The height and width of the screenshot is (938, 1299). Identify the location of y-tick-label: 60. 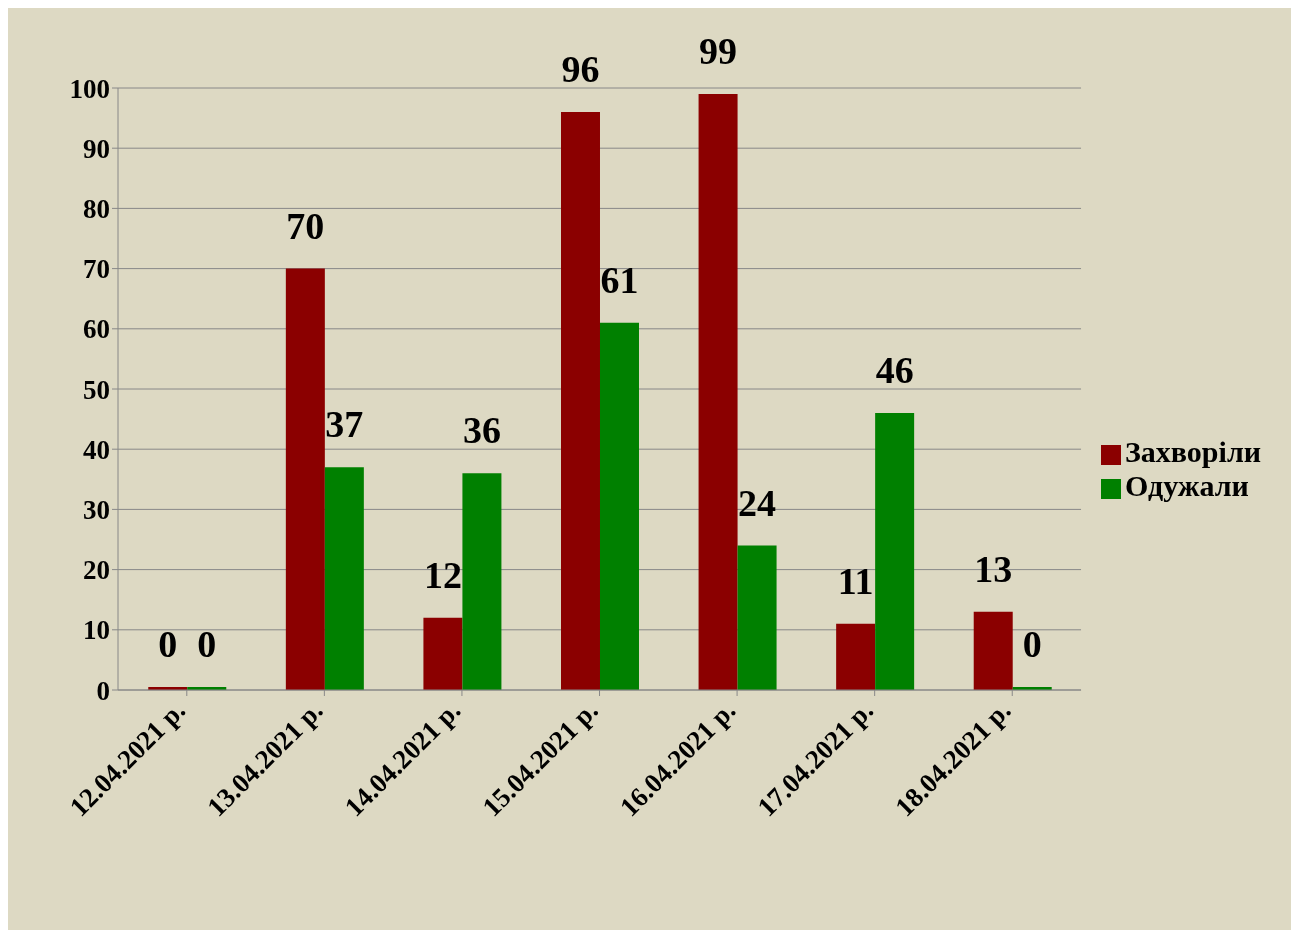
(96, 329).